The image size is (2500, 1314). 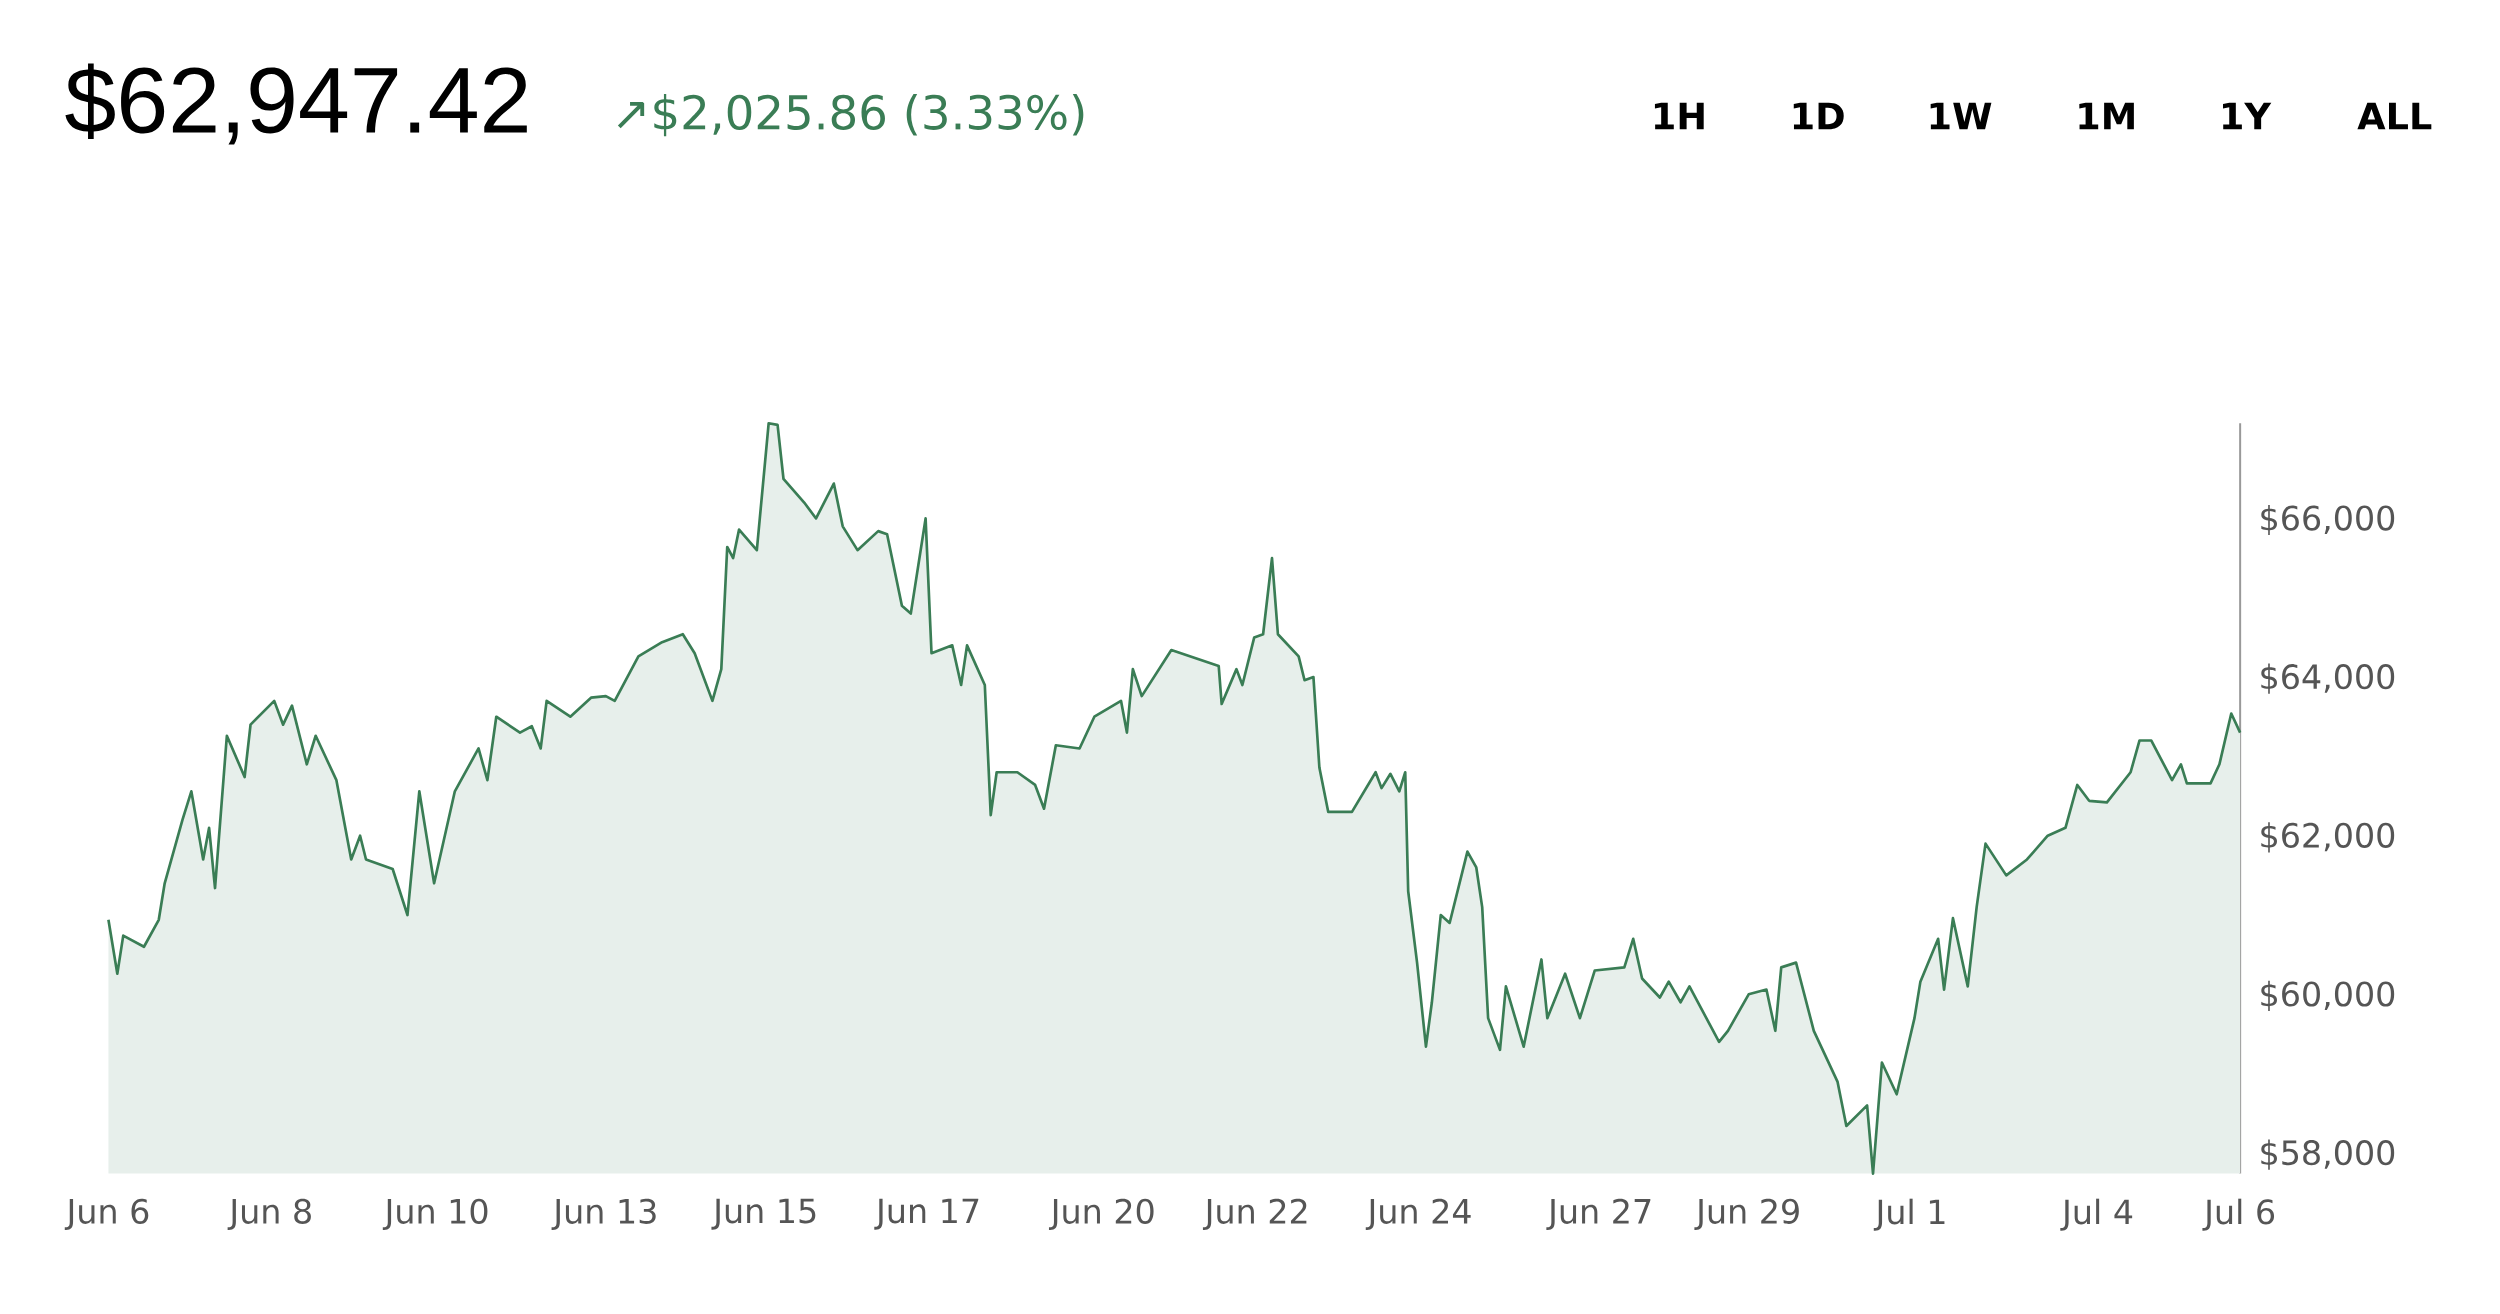 I want to click on x-tick-label: Jun 6, so click(x=106, y=1214).